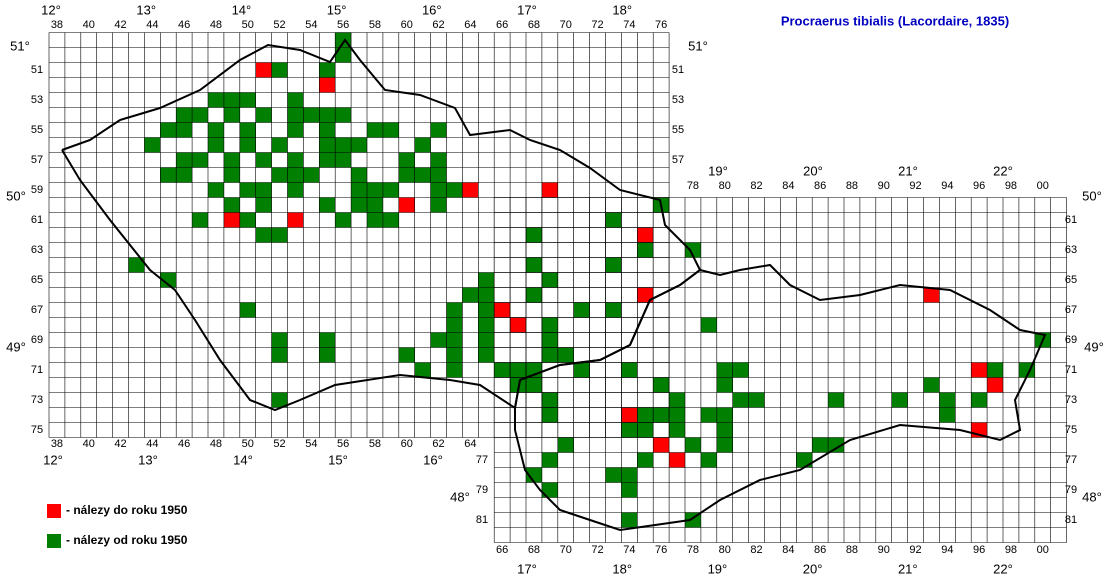 This screenshot has width=1113, height=581. Describe the element at coordinates (53, 459) in the screenshot. I see `degree-label: 12°` at that location.